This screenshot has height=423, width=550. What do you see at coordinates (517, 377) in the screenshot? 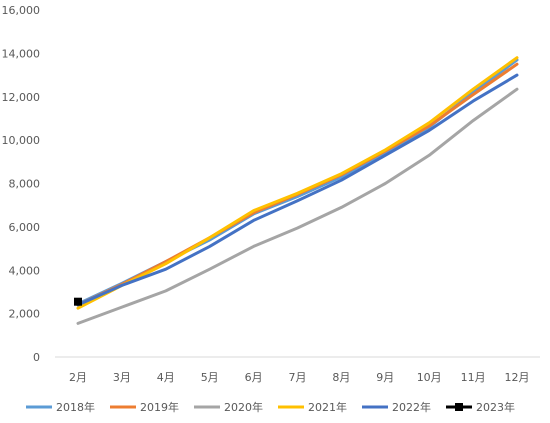
I see `x-tick-label: 12月` at bounding box center [517, 377].